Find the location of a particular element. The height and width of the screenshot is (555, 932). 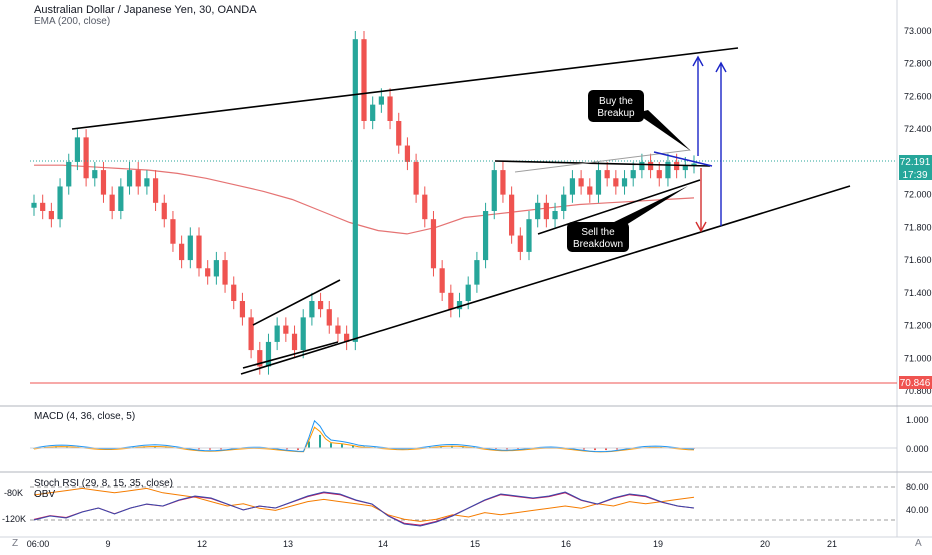

price-tick-11: 70.800 is located at coordinates (918, 391).